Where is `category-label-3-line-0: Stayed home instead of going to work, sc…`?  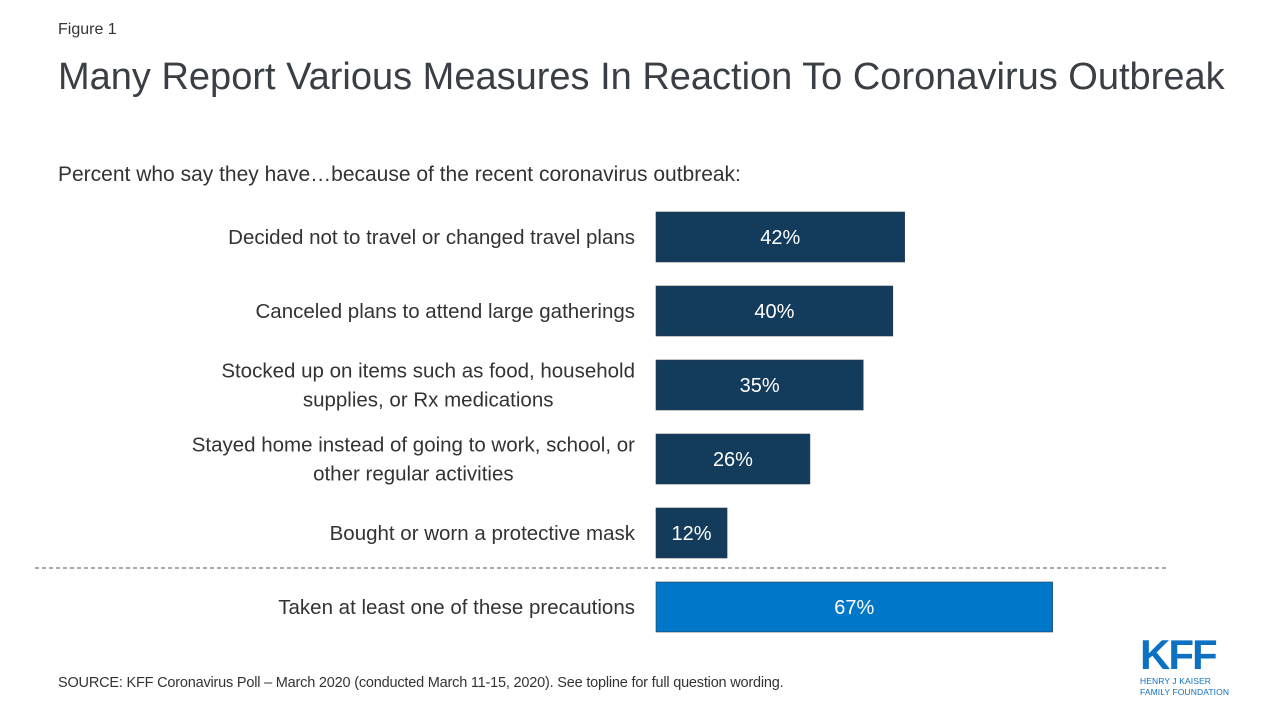
category-label-3-line-0: Stayed home instead of going to work, sc… is located at coordinates (413, 445).